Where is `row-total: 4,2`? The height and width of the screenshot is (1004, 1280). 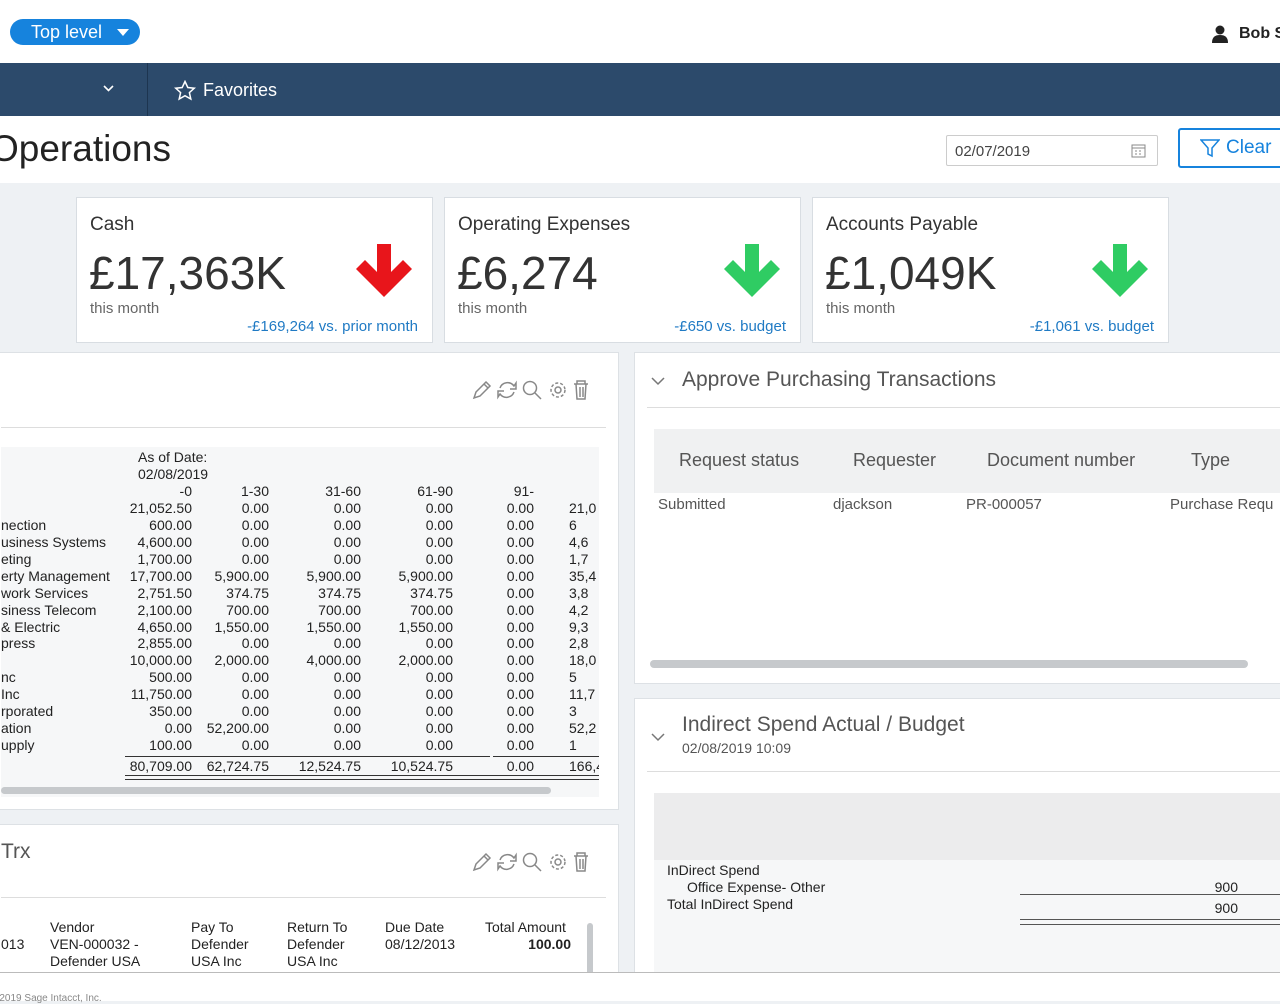
row-total: 4,2 is located at coordinates (579, 609).